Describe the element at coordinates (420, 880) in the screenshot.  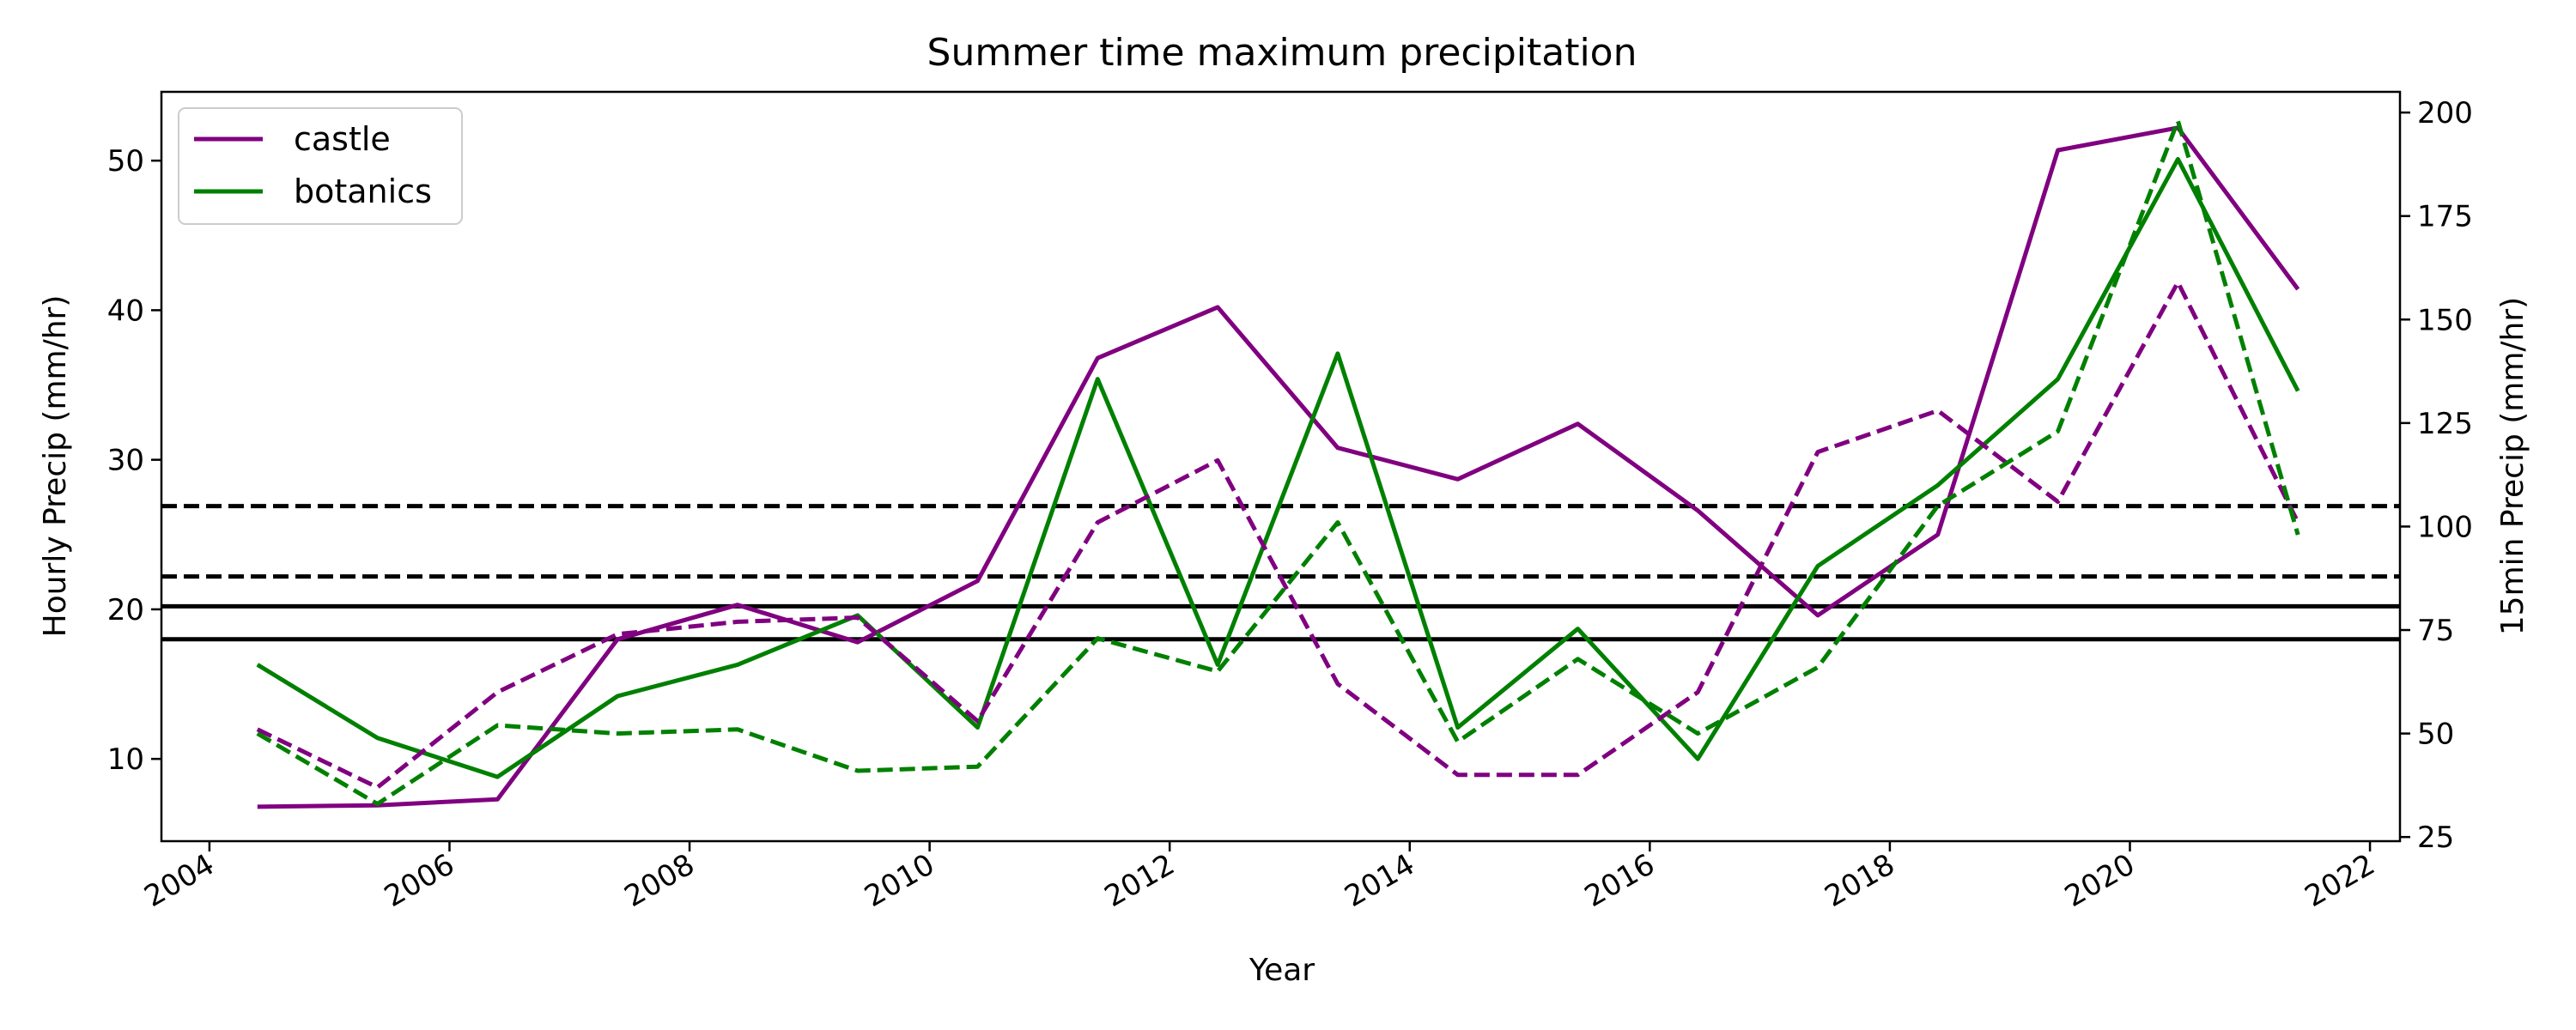
I see `x-tick-label: 2006` at that location.